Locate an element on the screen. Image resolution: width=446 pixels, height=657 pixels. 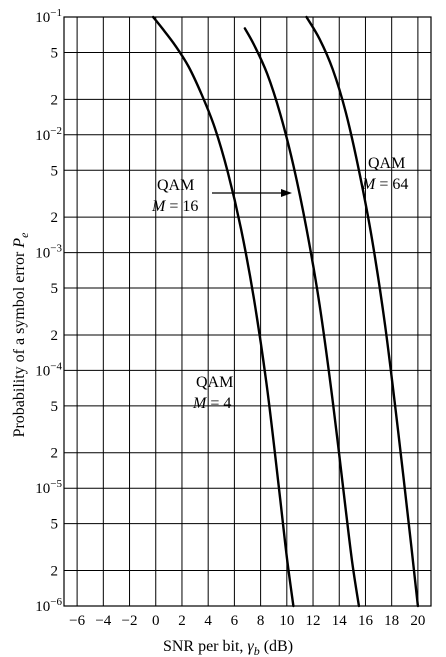
y-tick-label: 10⁻³ is located at coordinates (48, 252).